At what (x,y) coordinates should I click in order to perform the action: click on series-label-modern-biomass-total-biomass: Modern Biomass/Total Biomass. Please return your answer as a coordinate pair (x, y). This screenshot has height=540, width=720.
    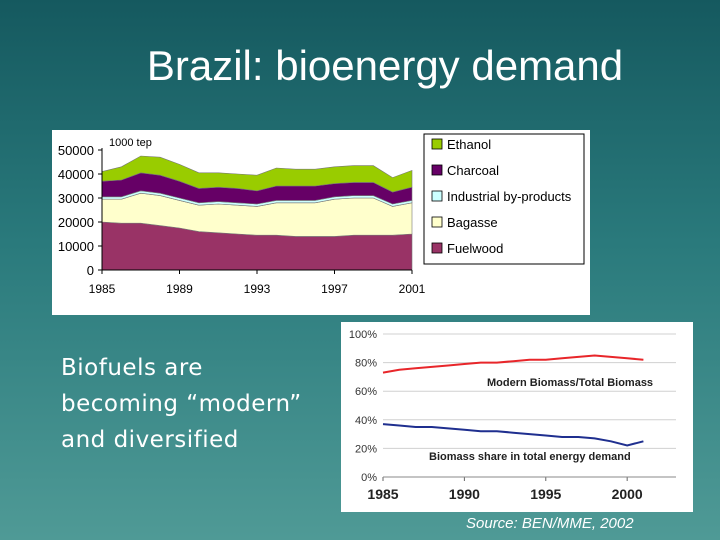
    Looking at the image, I should click on (570, 383).